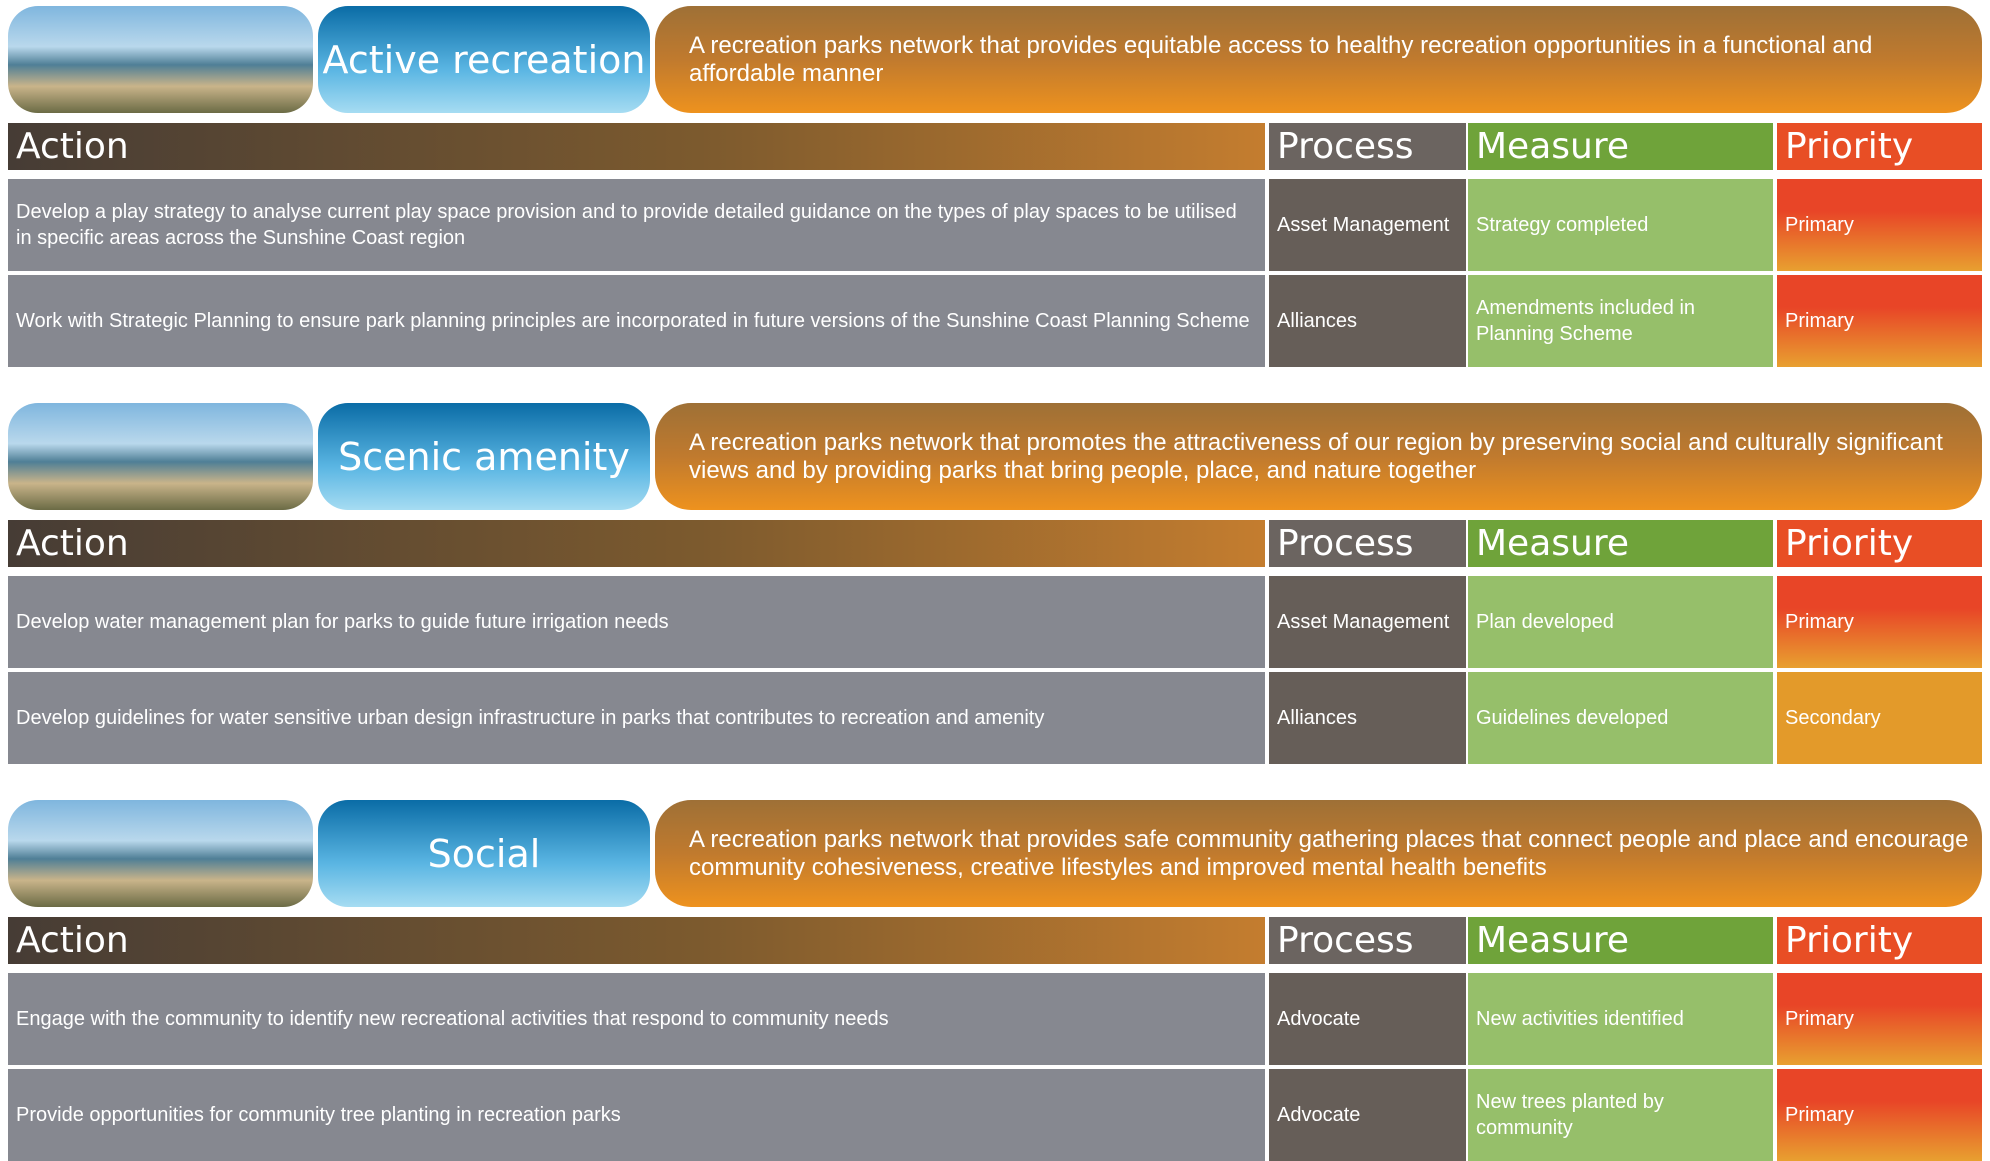 This screenshot has width=1990, height=1161. What do you see at coordinates (1620, 1115) in the screenshot?
I see `measure-cell: New trees planted by community` at bounding box center [1620, 1115].